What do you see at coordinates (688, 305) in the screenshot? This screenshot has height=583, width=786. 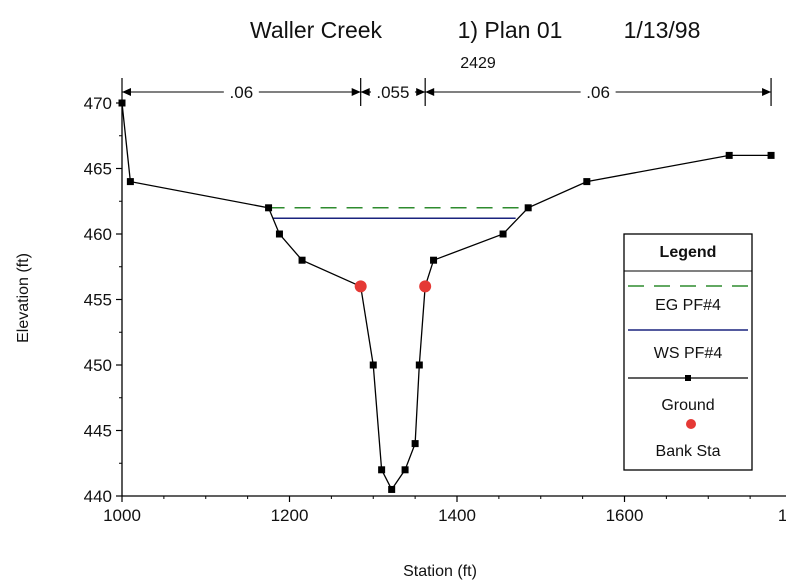 I see `legend-eg-label: EG PF#4` at bounding box center [688, 305].